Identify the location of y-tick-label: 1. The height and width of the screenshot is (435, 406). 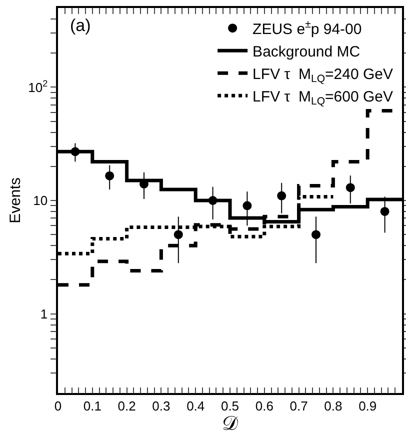
(44, 314).